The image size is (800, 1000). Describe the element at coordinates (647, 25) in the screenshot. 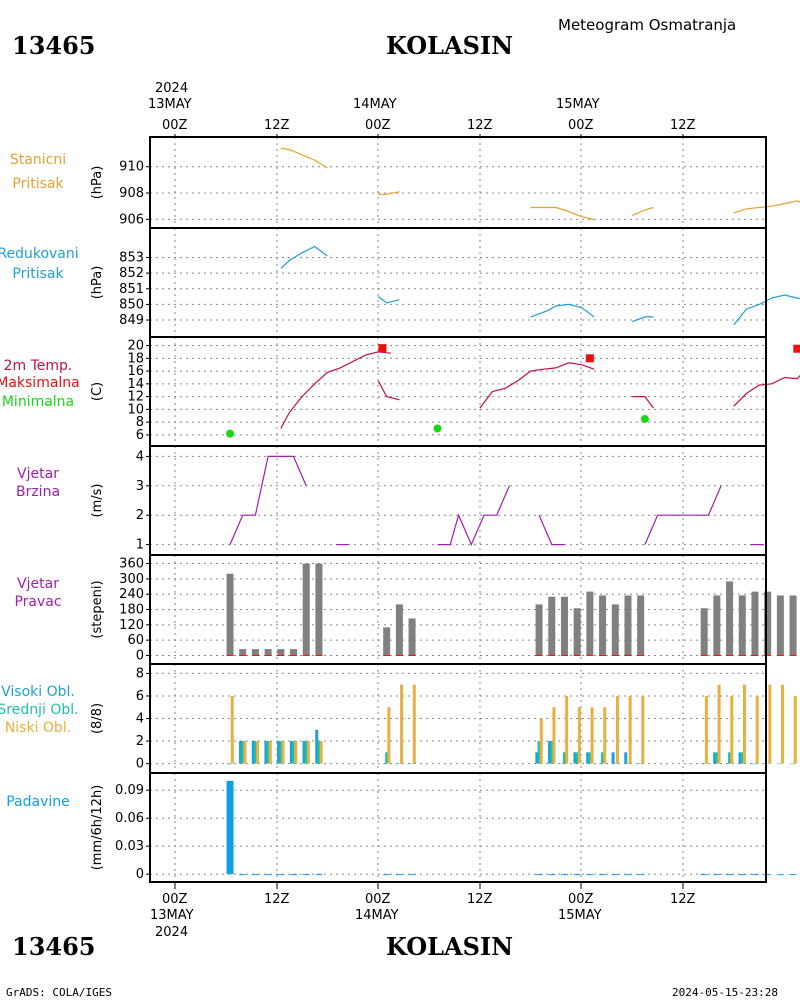

I see `meteogram-title: Meteogram Osmatranja` at that location.